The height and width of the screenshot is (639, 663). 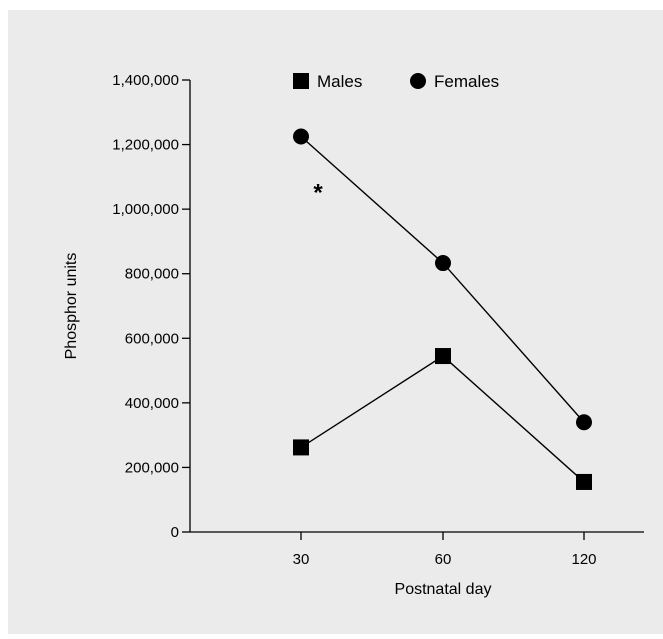 What do you see at coordinates (418, 81) in the screenshot?
I see `legend-marker-females` at bounding box center [418, 81].